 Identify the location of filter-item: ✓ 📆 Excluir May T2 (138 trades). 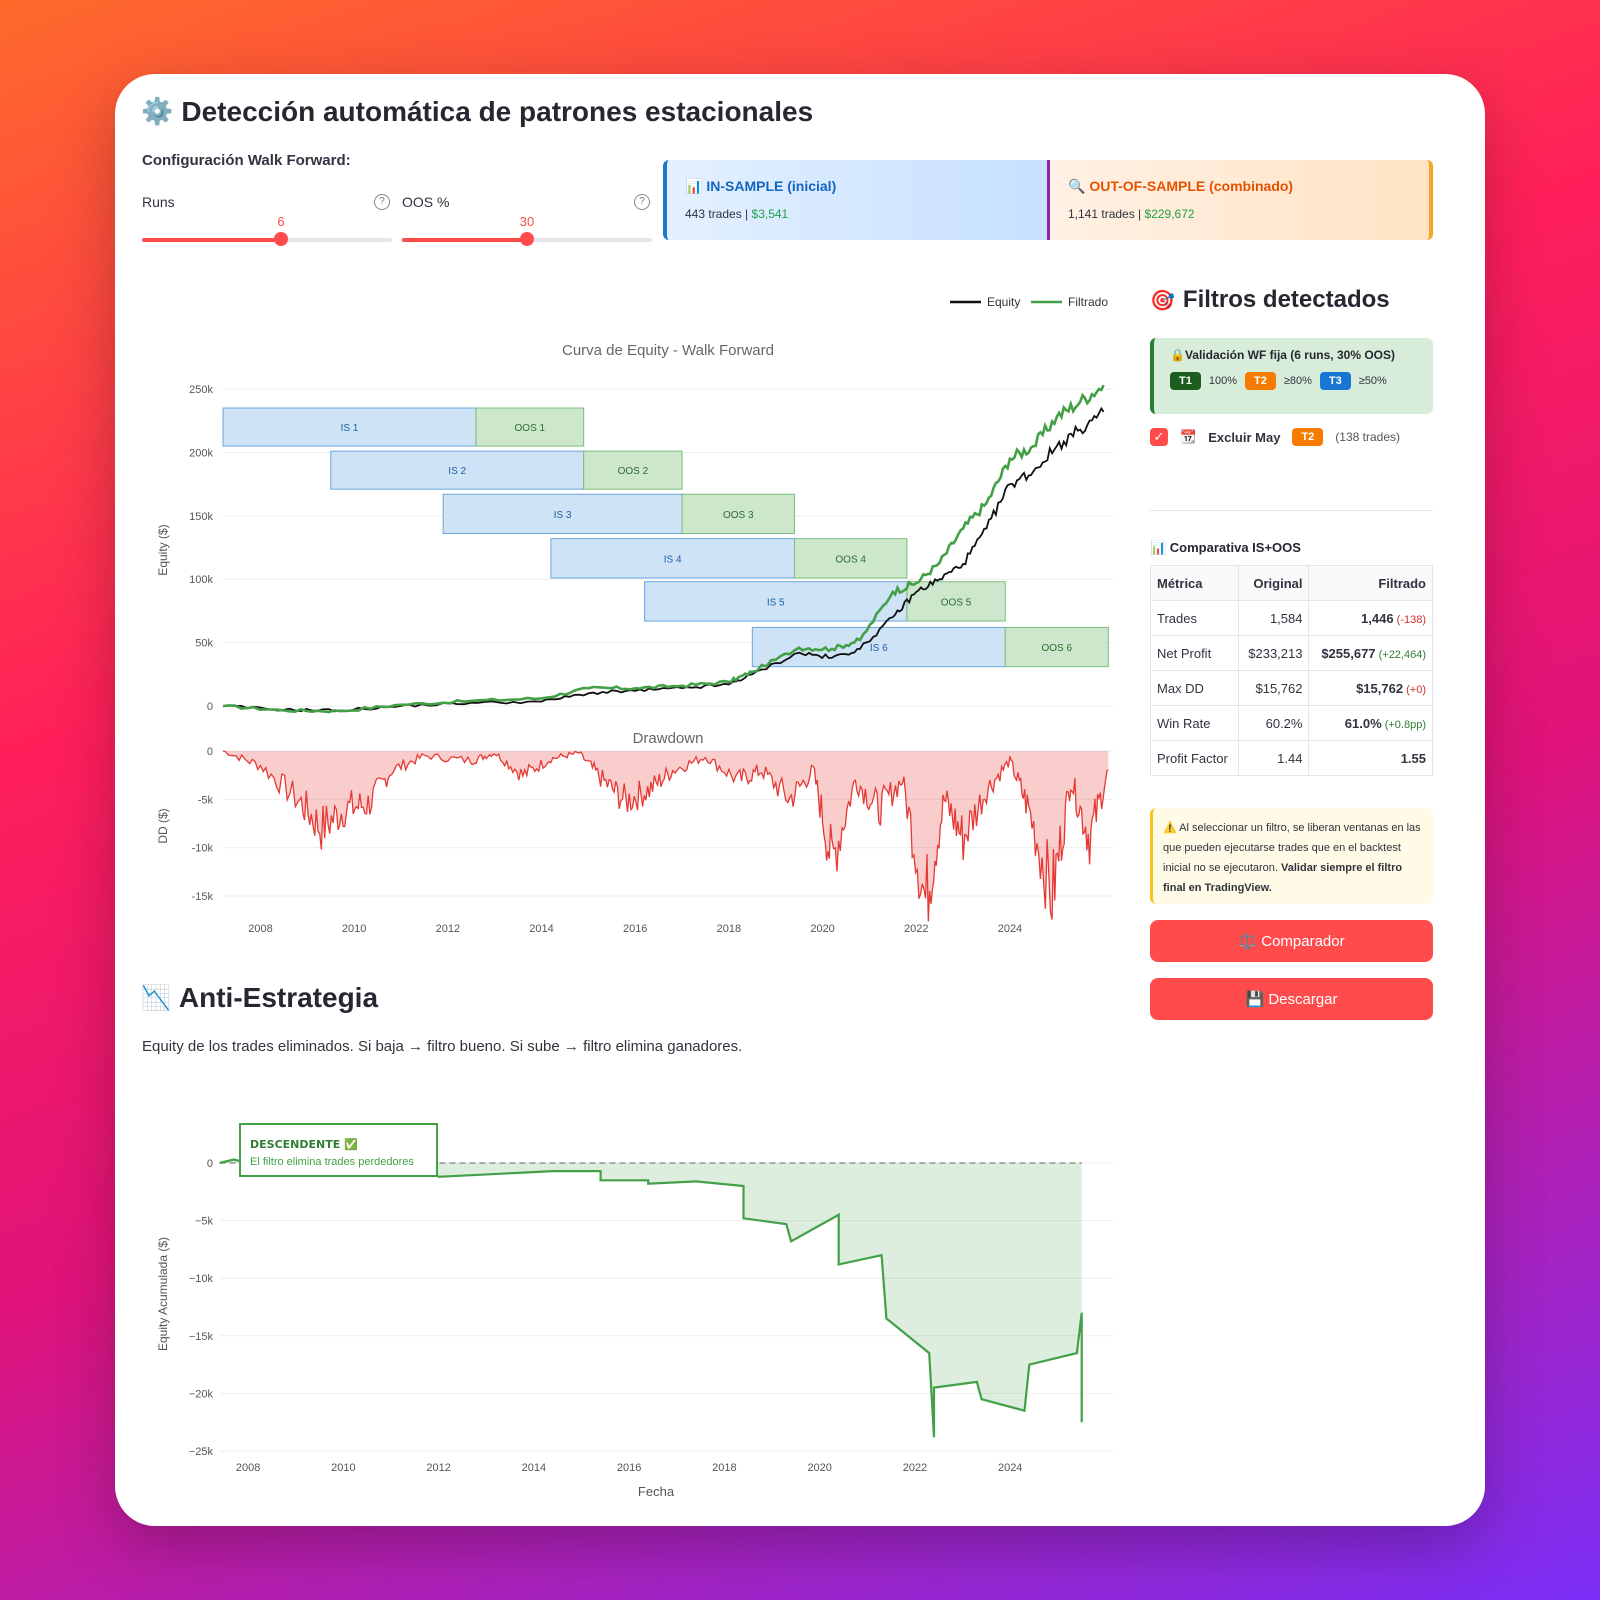
(1275, 437).